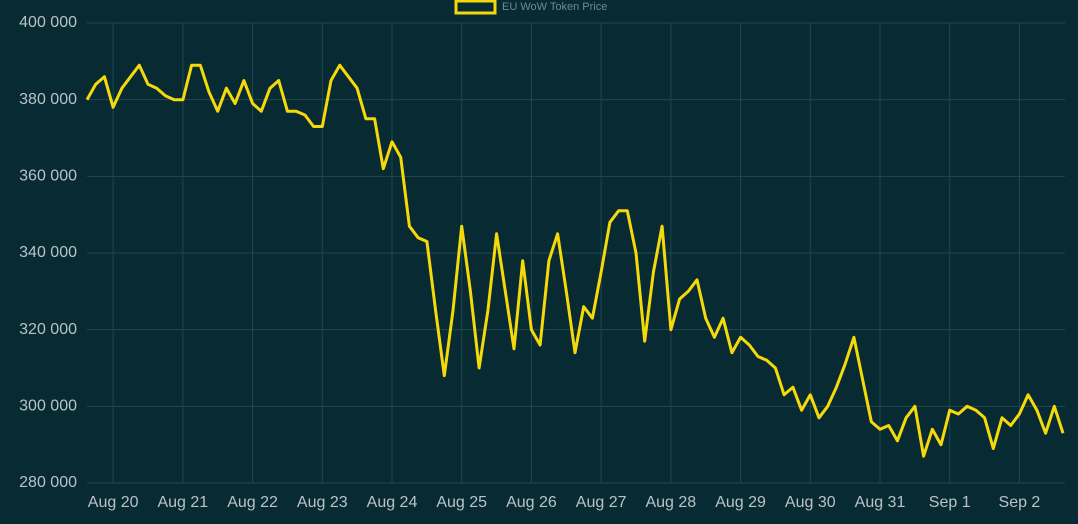 This screenshot has height=524, width=1078. What do you see at coordinates (740, 502) in the screenshot?
I see `x-tick-label: Aug 29` at bounding box center [740, 502].